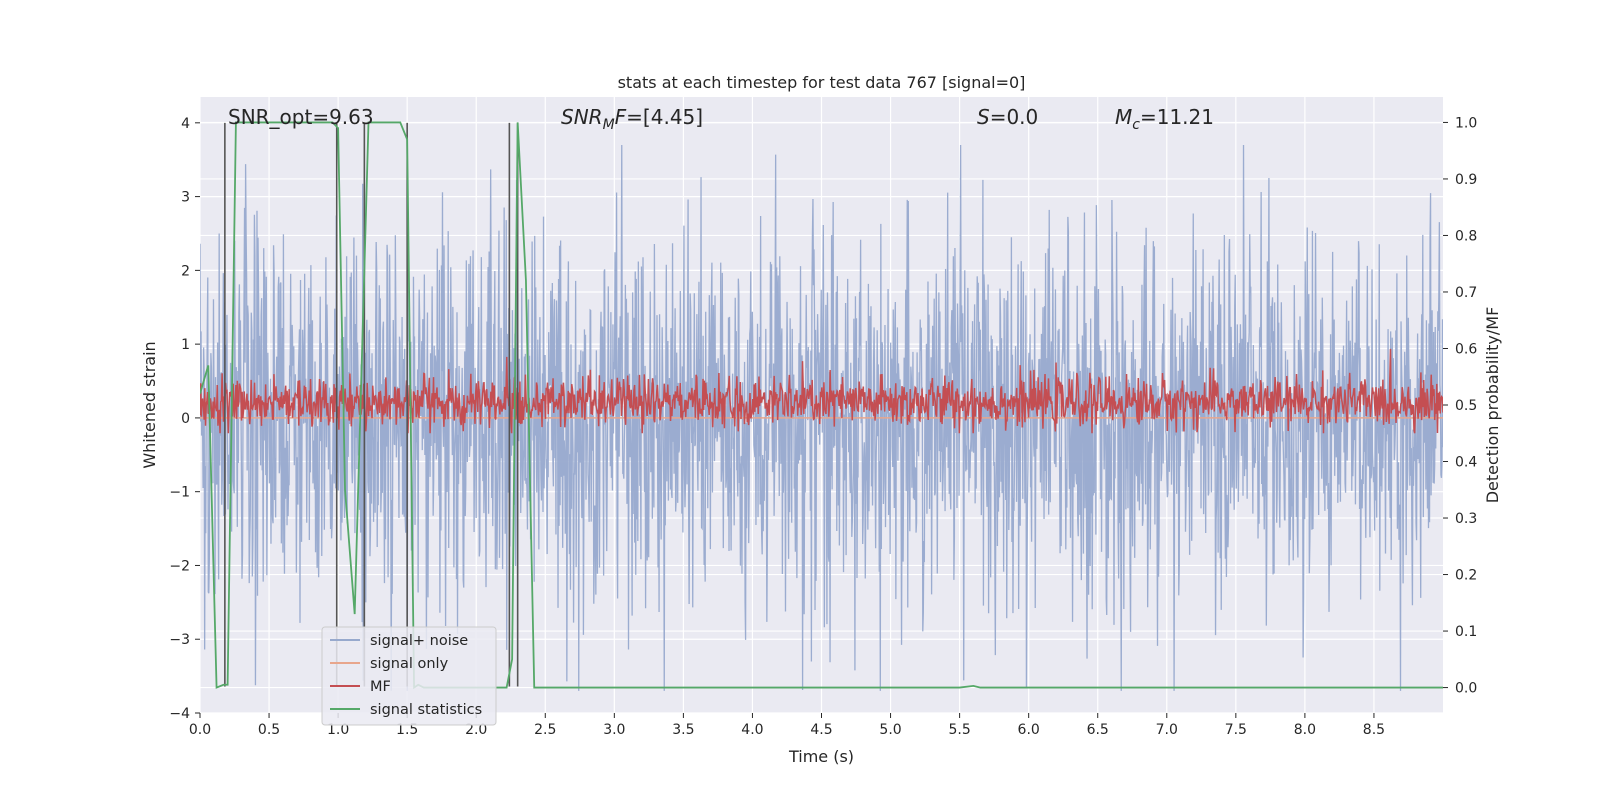 The height and width of the screenshot is (800, 1600). What do you see at coordinates (1305, 730) in the screenshot?
I see `x-tick-label: 8.0` at bounding box center [1305, 730].